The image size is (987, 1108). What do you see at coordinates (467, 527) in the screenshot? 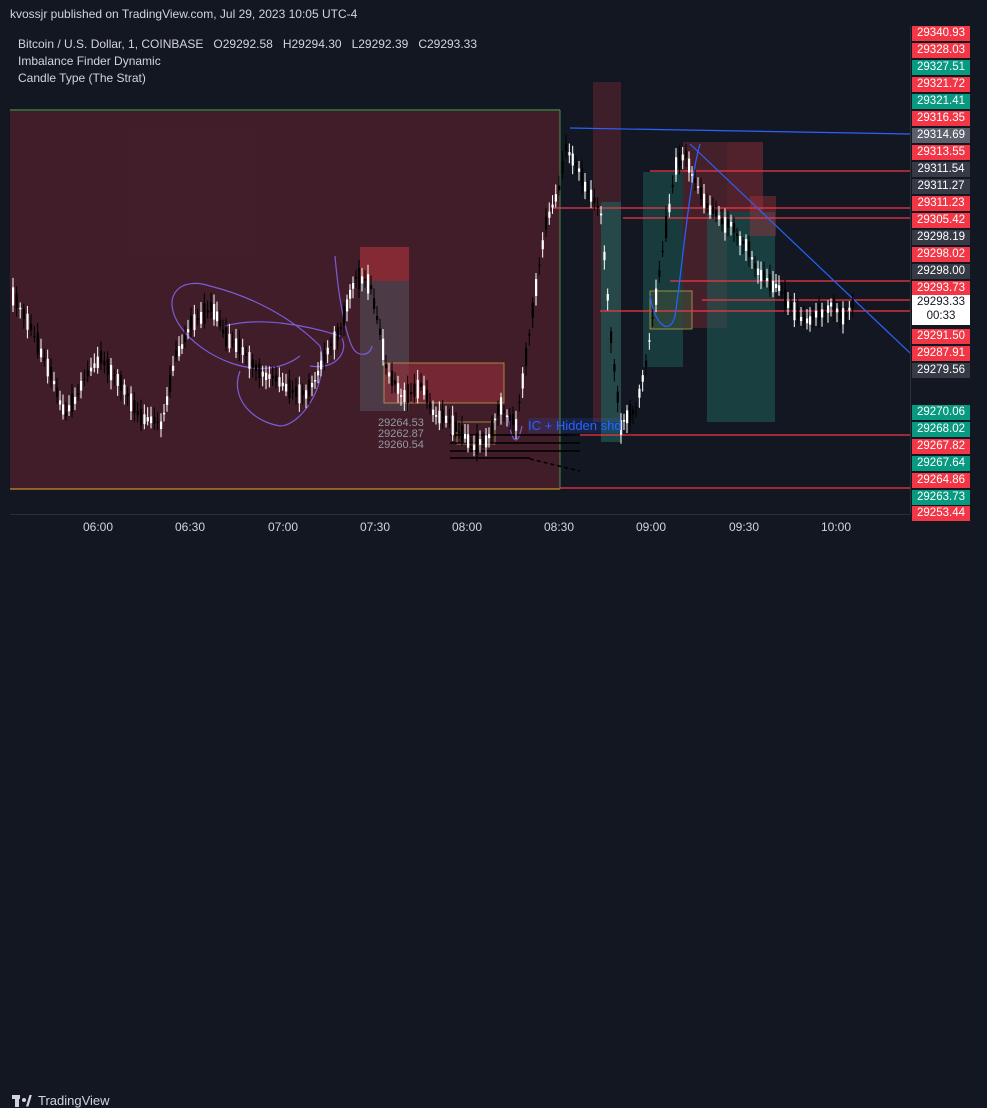
I see `time-label: 08:00` at bounding box center [467, 527].